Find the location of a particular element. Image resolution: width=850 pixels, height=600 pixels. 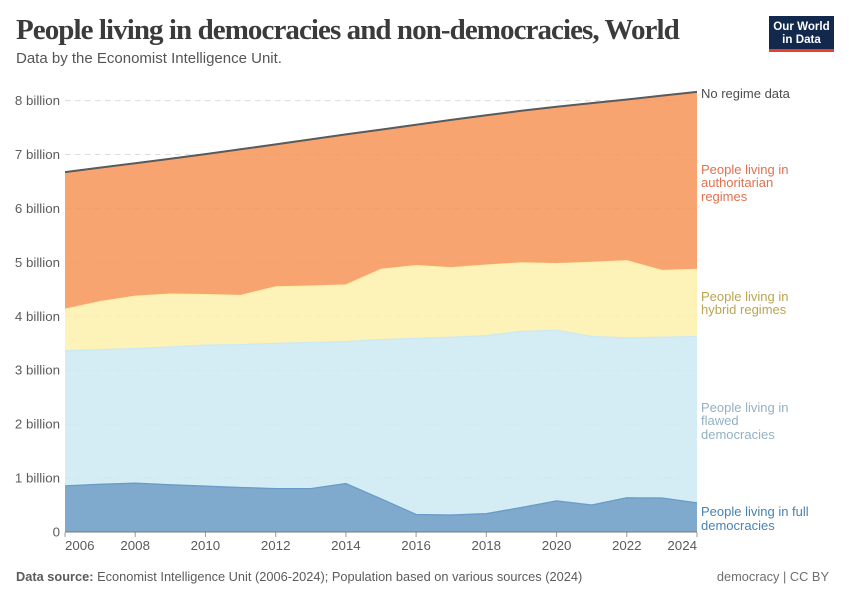

svg-text: 2024 is located at coordinates (682, 545).